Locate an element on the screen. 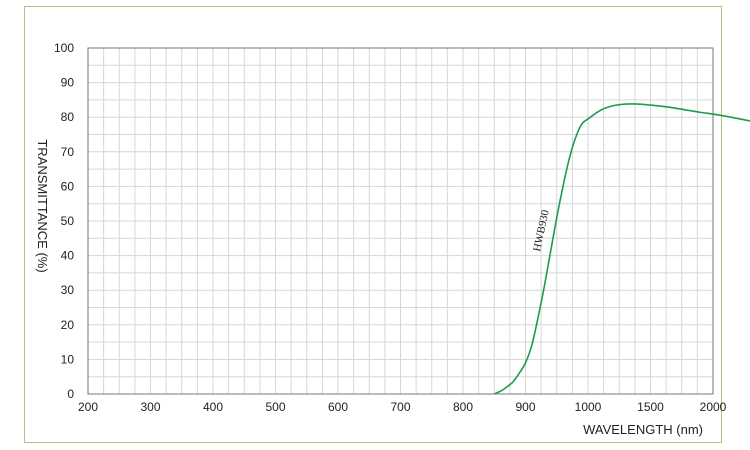  y-tick-label: 10 is located at coordinates (68, 359).